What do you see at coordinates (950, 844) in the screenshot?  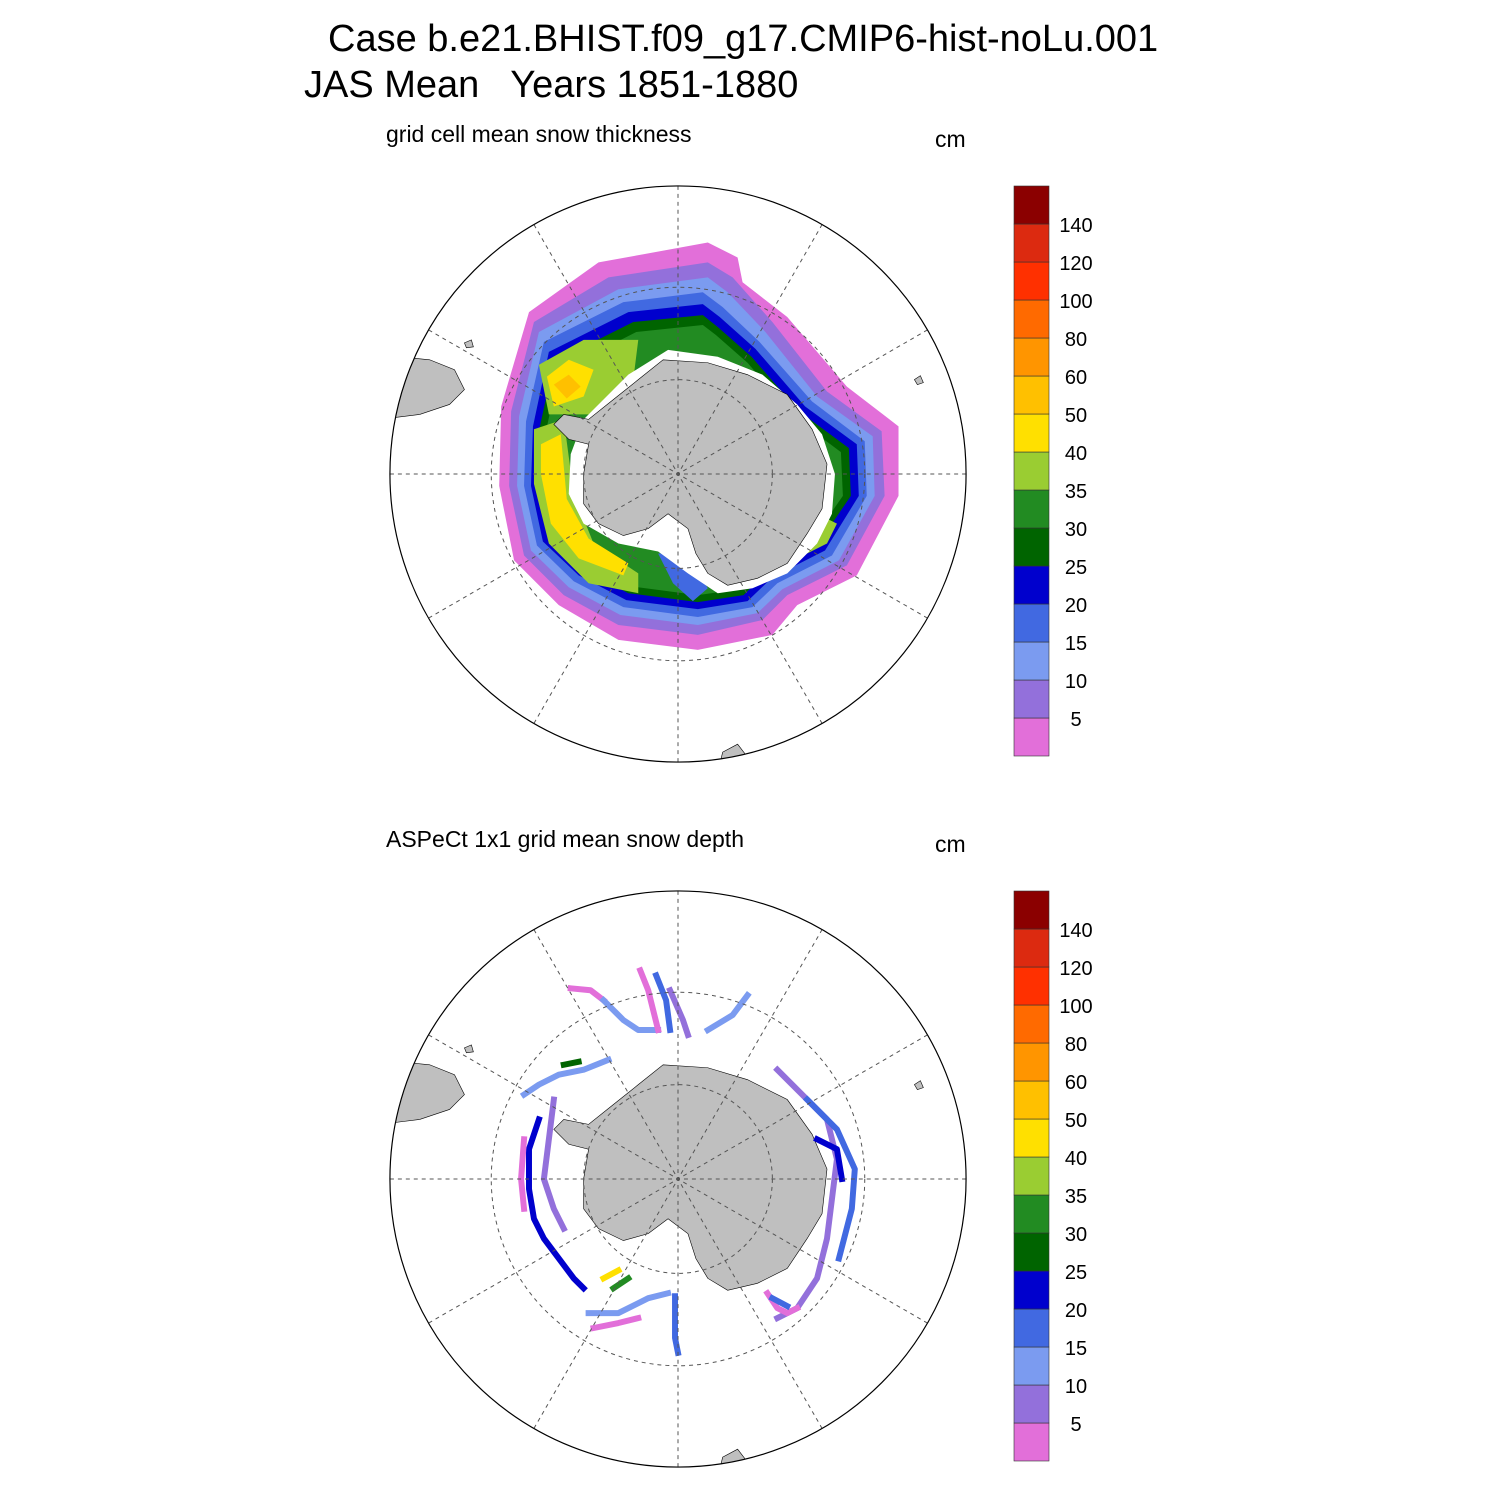 I see `panel-2-units: cm` at bounding box center [950, 844].